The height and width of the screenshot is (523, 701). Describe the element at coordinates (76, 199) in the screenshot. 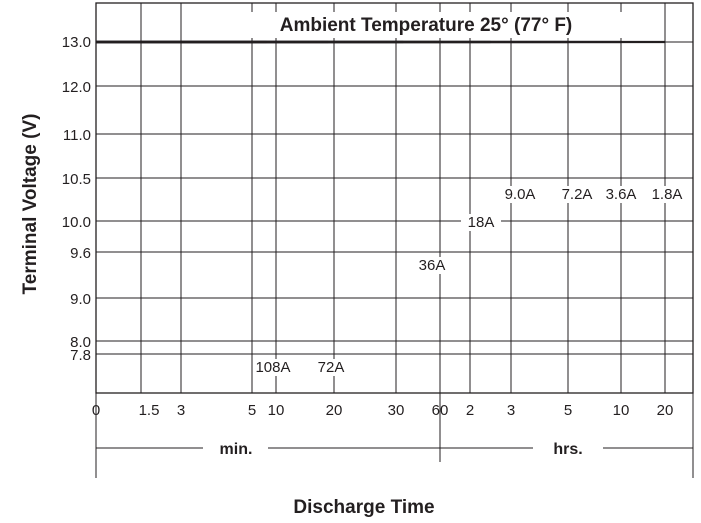

I see `y-tick-labels: 13.0 12.0 11.0 10.5 10.0 9.6 9.0 8.07.8` at that location.